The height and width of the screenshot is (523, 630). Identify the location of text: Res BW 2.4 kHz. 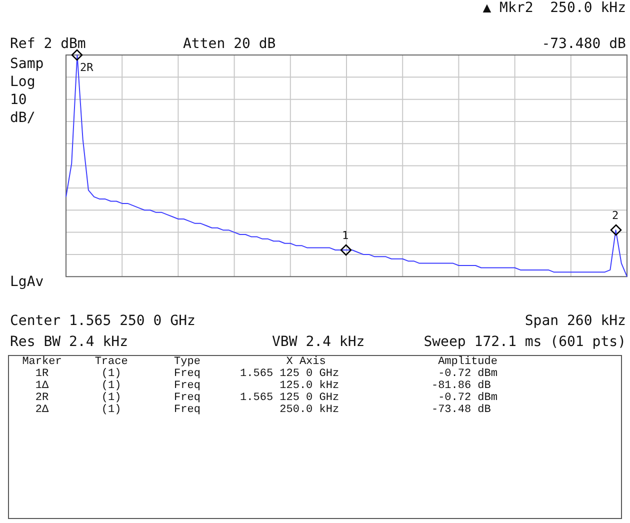
(69, 342).